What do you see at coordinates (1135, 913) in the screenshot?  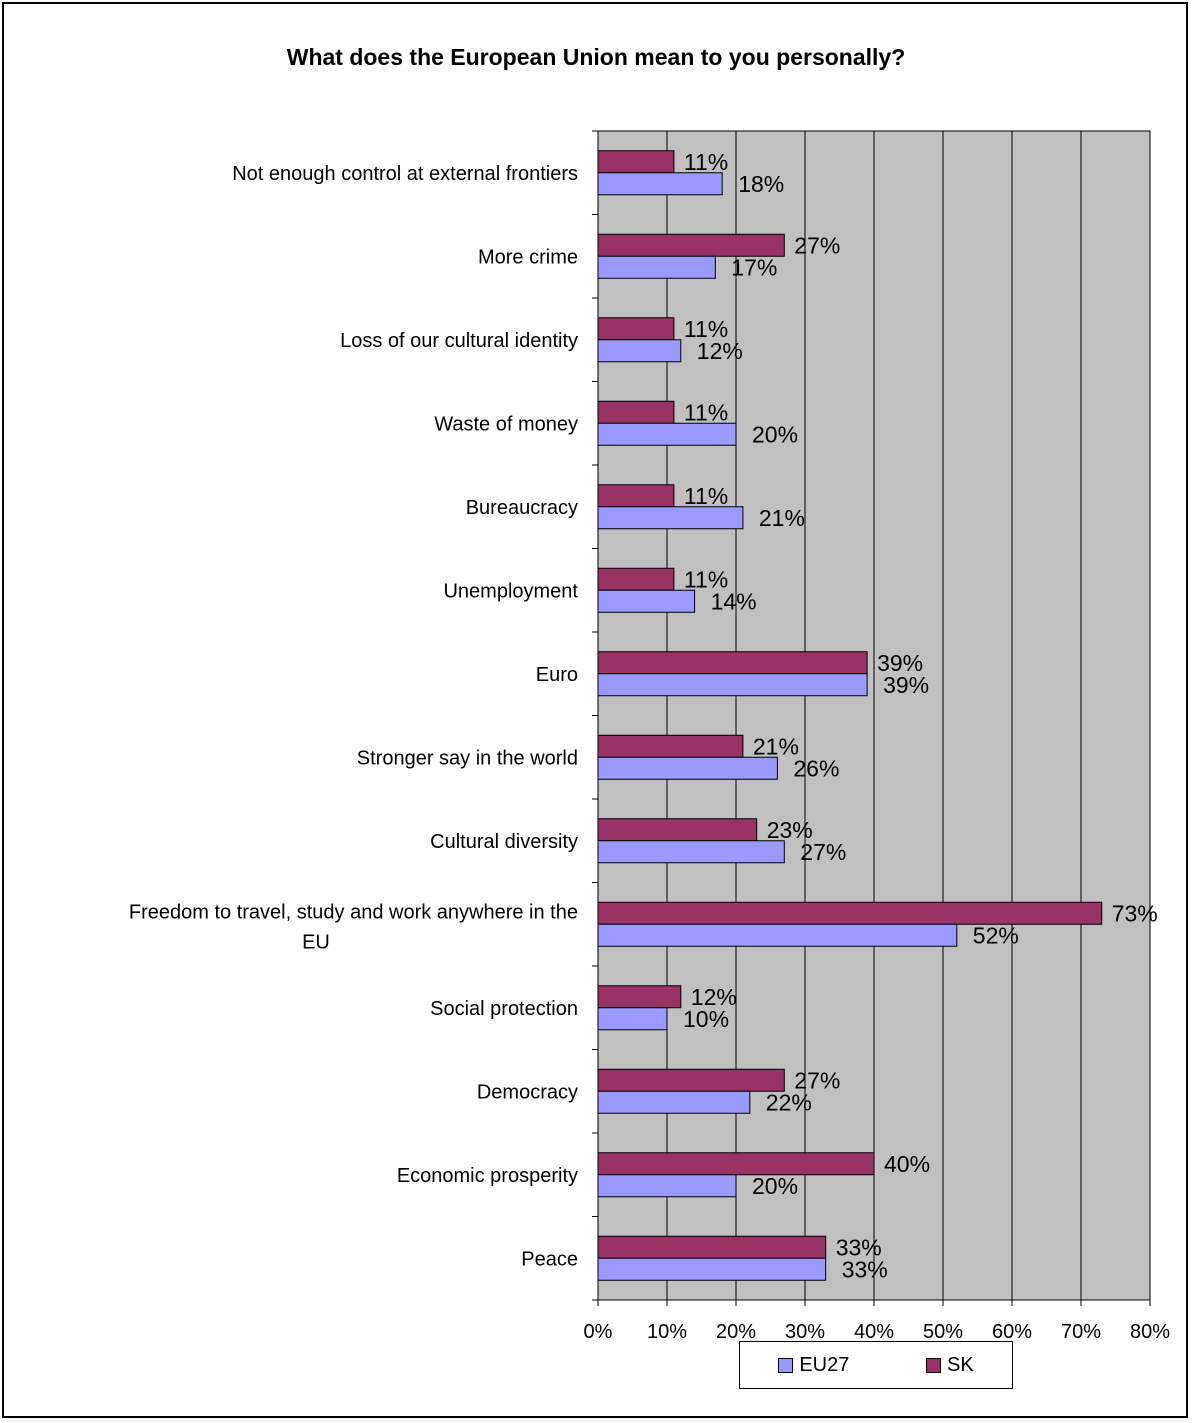 I see `data-label-sk: 73%` at bounding box center [1135, 913].